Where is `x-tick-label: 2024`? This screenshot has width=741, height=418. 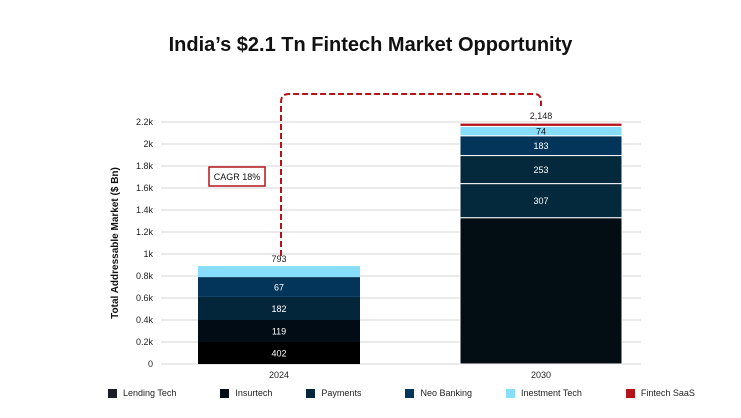
x-tick-label: 2024 is located at coordinates (279, 375).